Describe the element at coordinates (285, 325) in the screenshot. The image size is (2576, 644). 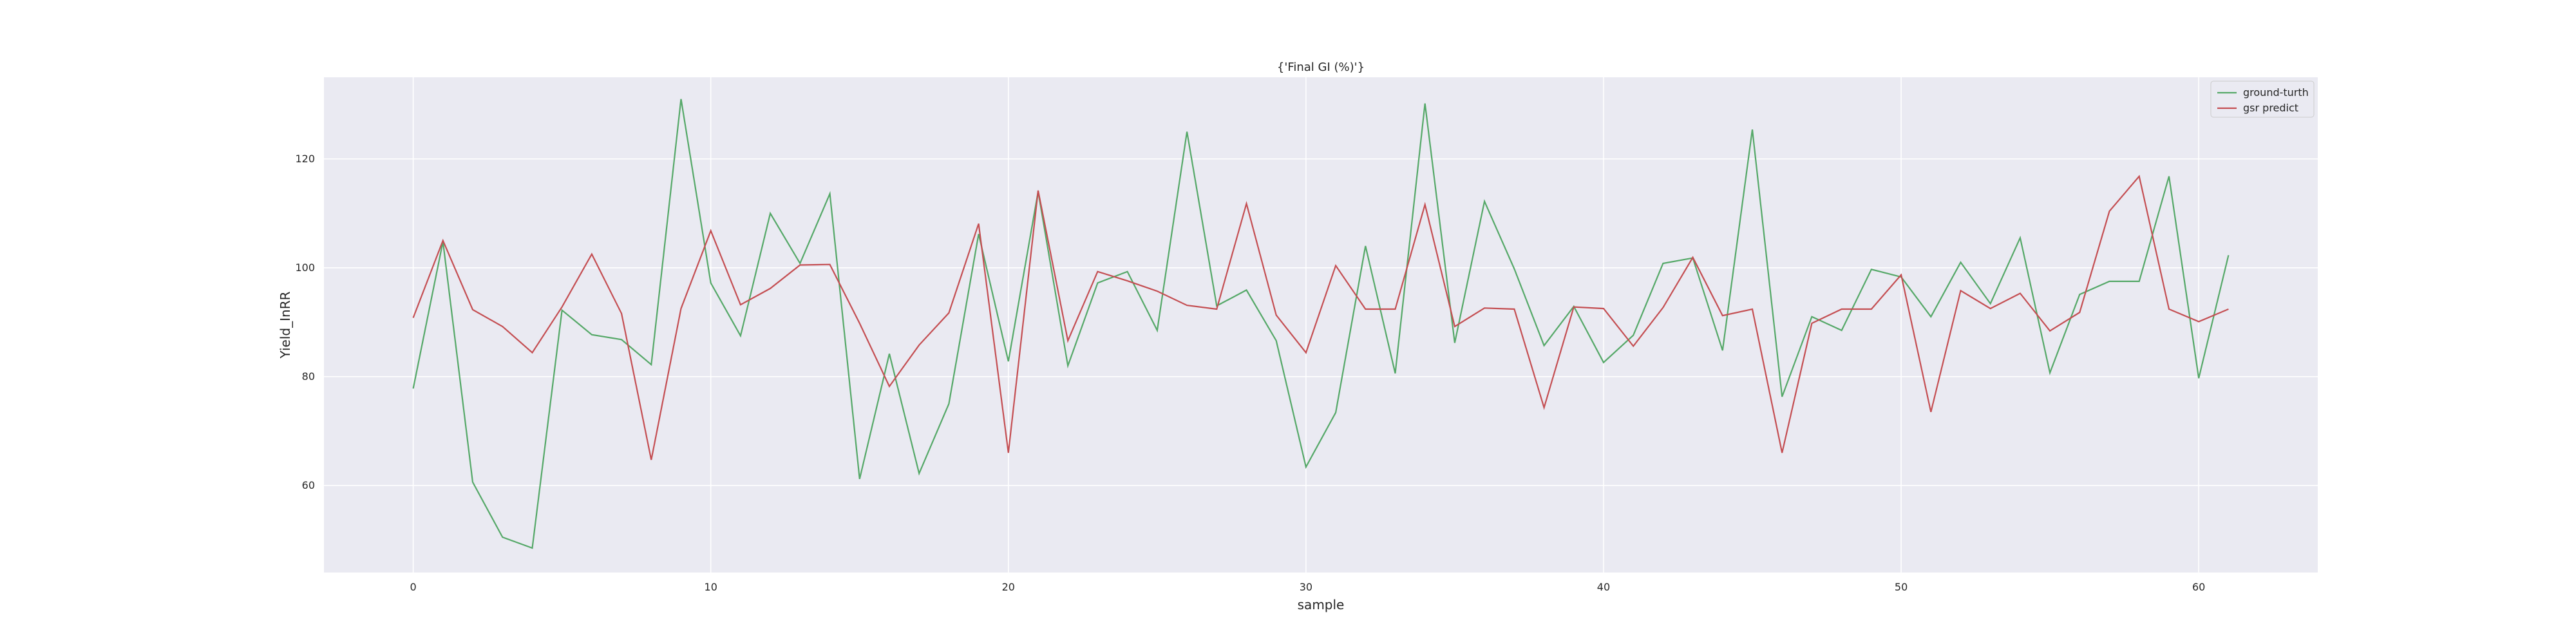
I see `y-axis-label: Yield_InRR` at that location.